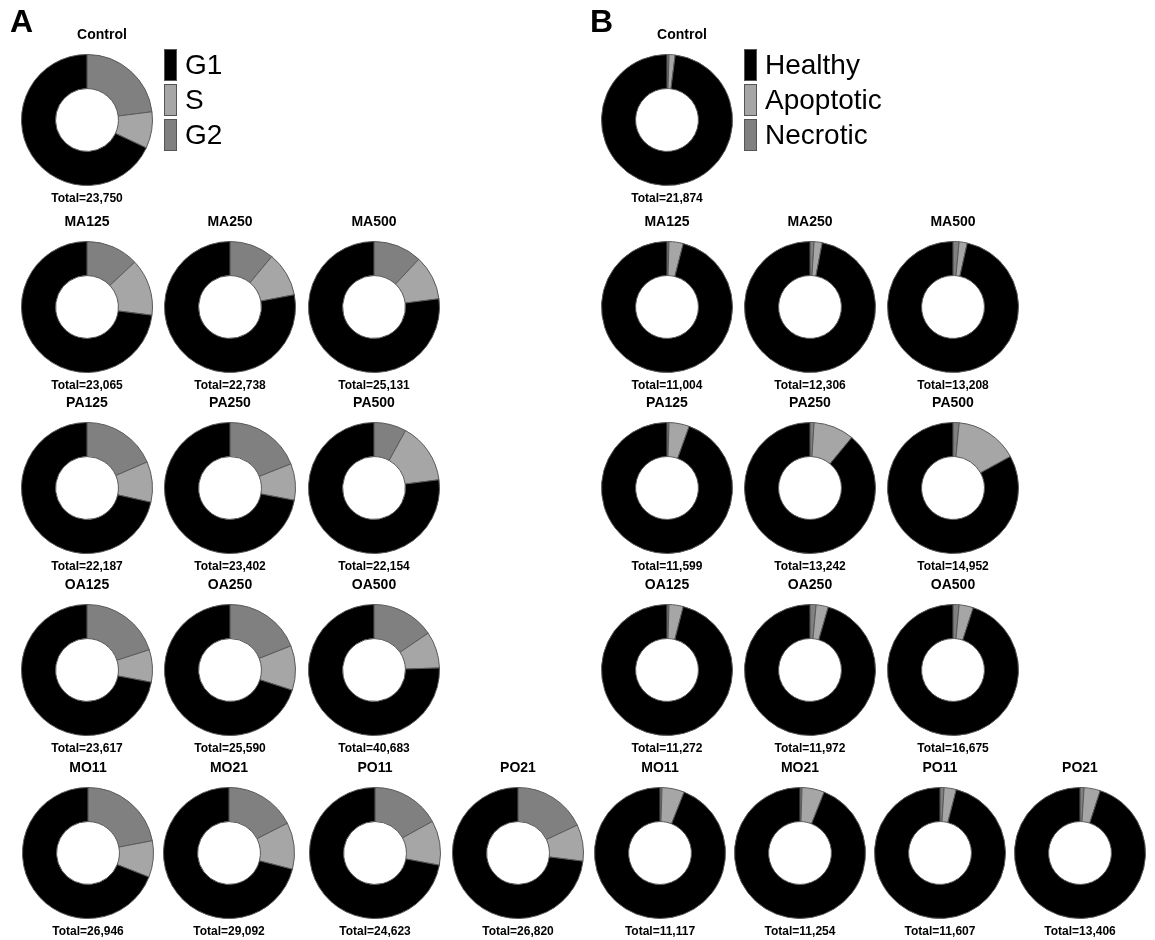 The height and width of the screenshot is (940, 1155). Describe the element at coordinates (810, 748) in the screenshot. I see `text: Total=11,972` at that location.